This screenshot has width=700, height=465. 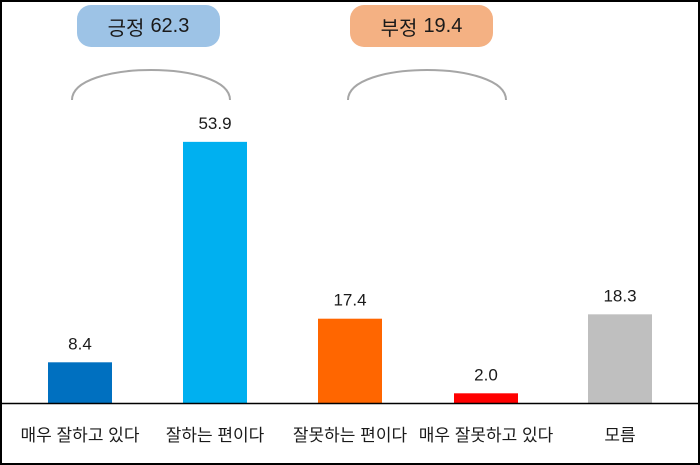 What do you see at coordinates (80, 435) in the screenshot?
I see `category-label-1: 매우 잘하고 있다` at bounding box center [80, 435].